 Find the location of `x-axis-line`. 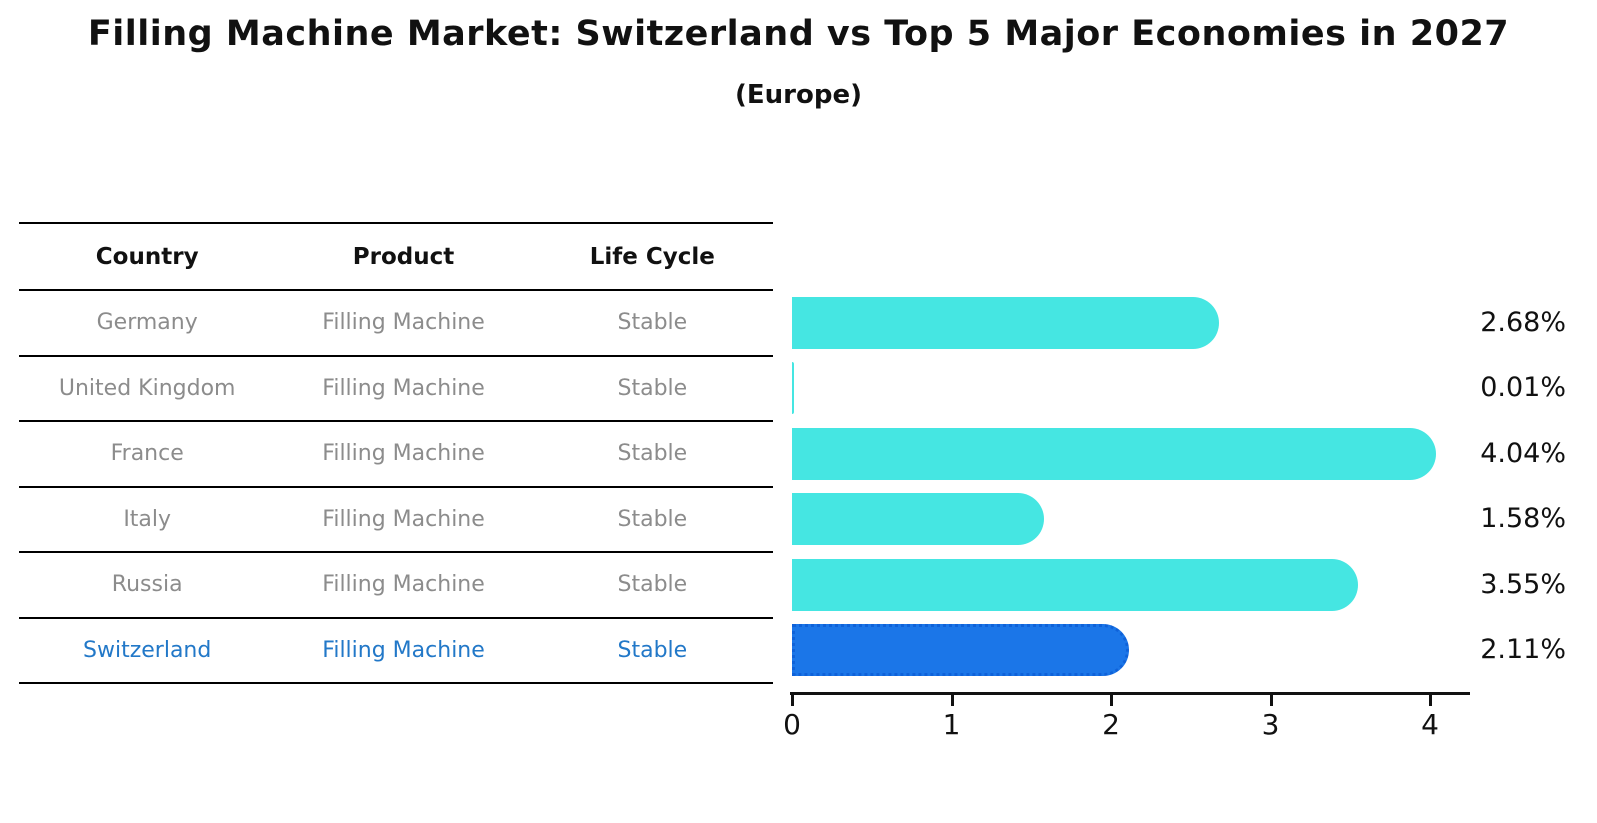

x-axis-line is located at coordinates (1130, 693).